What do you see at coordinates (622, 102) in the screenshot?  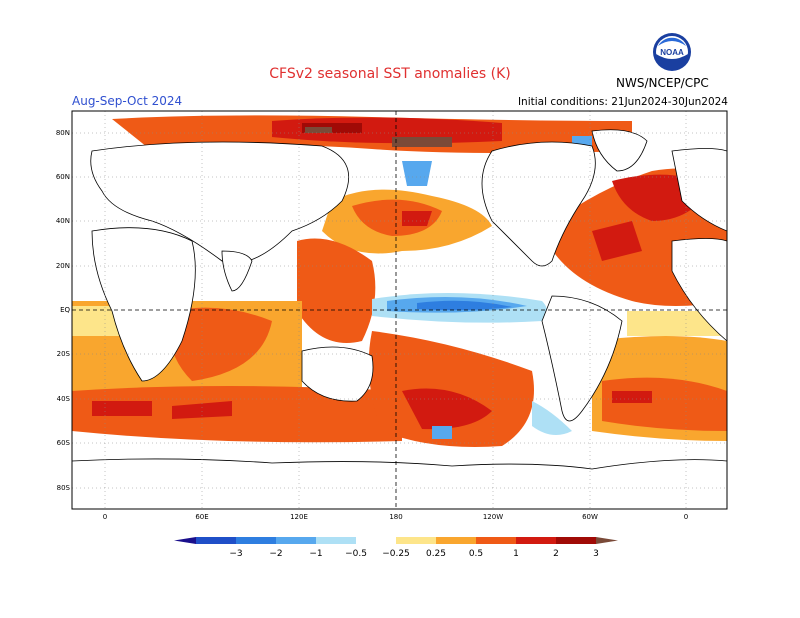 I see `initial-conditions-label: Initial conditions: 21Jun2024-30Jun2024` at bounding box center [622, 102].